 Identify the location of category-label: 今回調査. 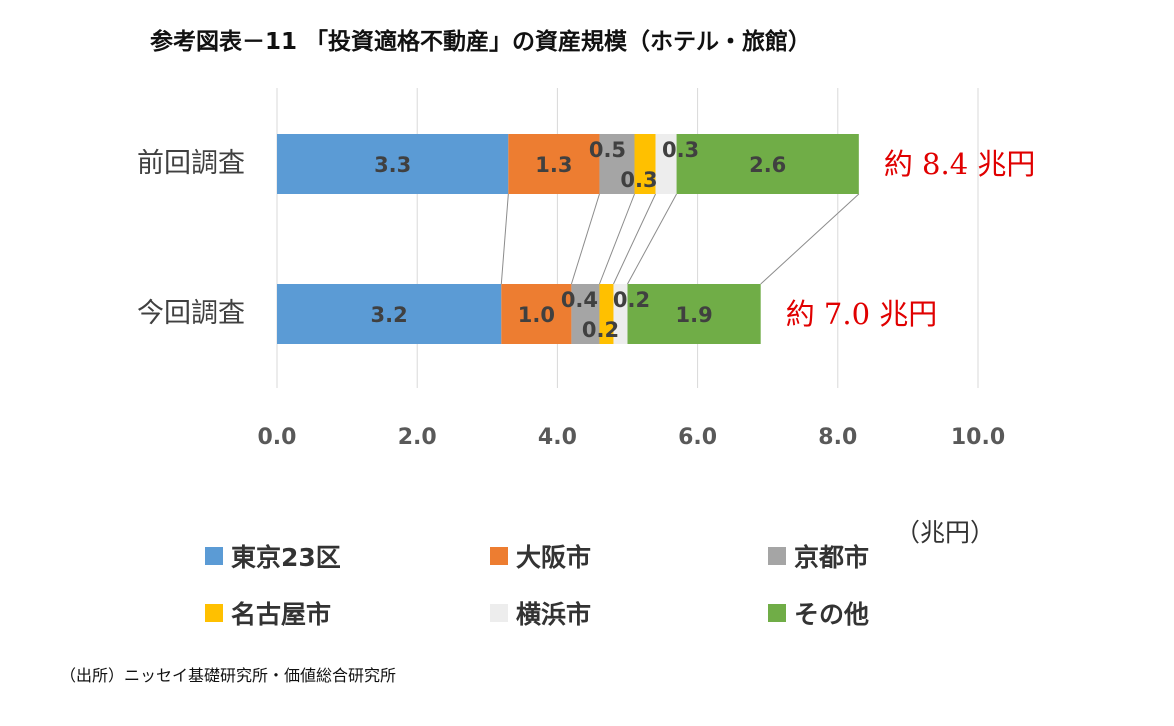
(191, 313).